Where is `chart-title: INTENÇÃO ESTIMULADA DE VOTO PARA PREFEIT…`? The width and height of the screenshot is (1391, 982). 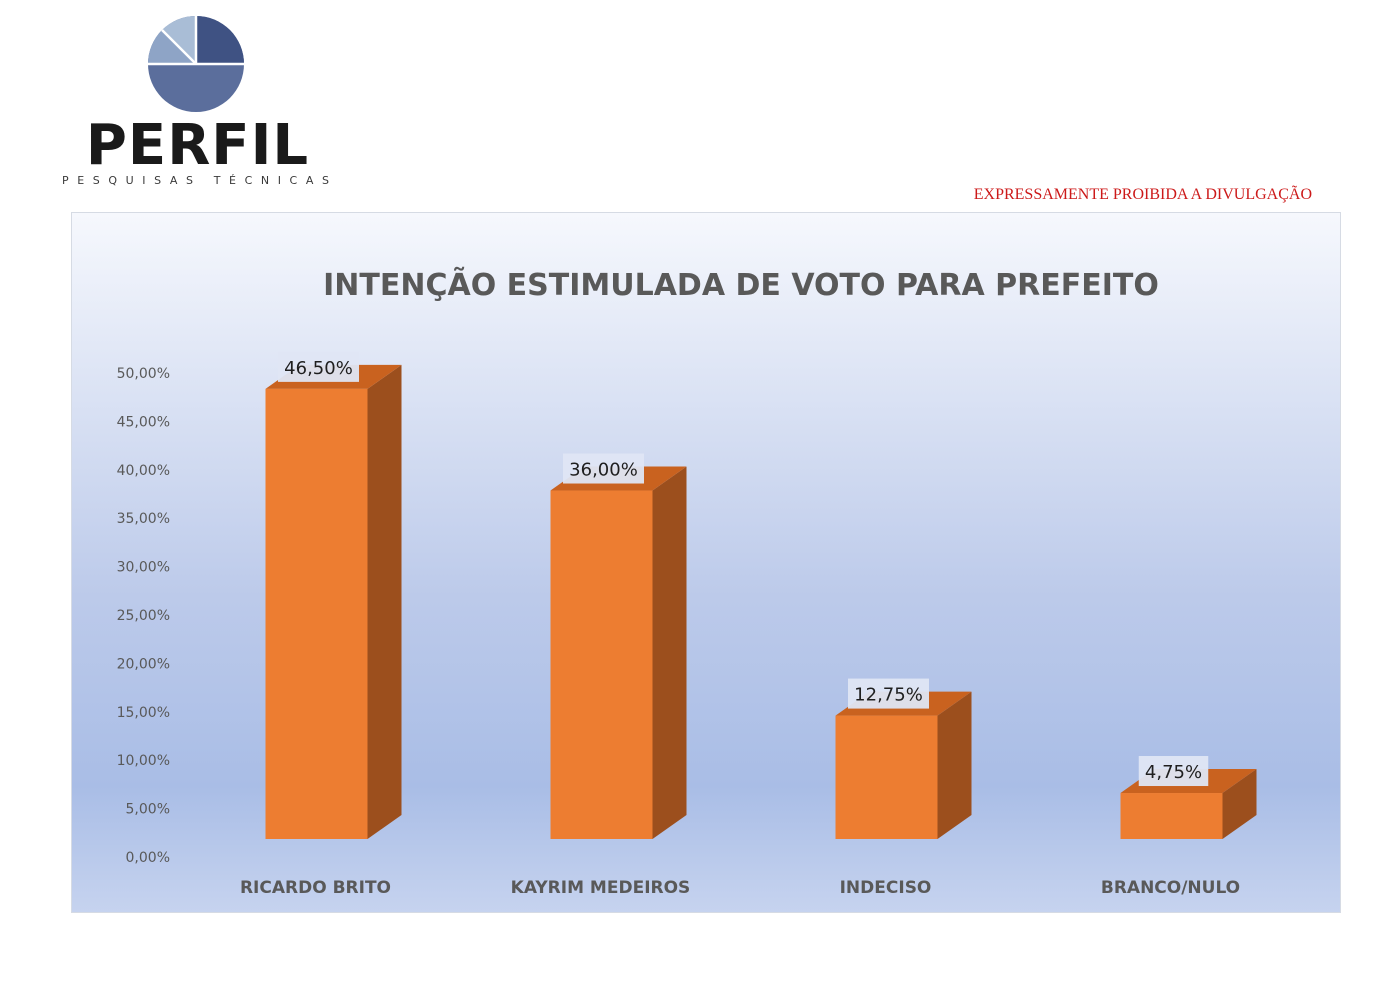
chart-title: INTENÇÃO ESTIMULADA DE VOTO PARA PREFEIT… is located at coordinates (741, 284).